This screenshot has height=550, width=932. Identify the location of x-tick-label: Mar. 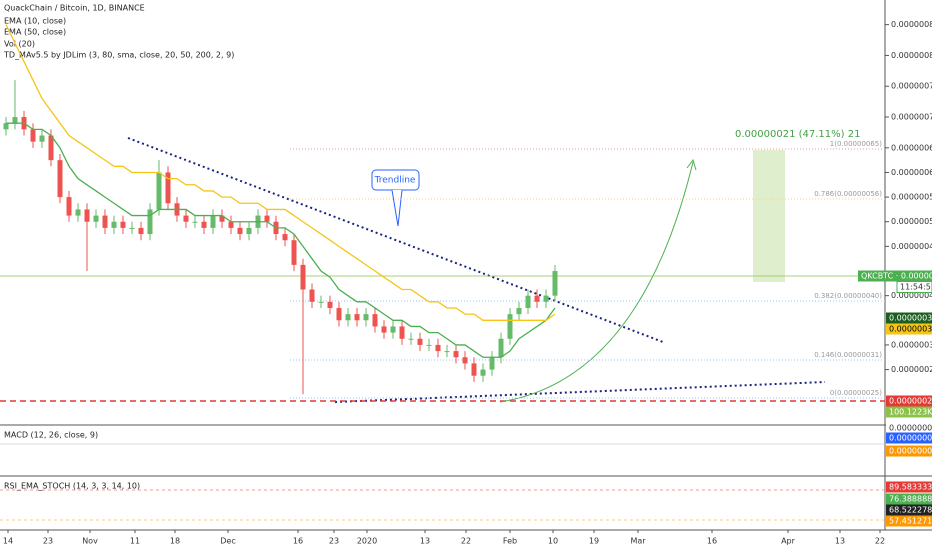
(638, 541).